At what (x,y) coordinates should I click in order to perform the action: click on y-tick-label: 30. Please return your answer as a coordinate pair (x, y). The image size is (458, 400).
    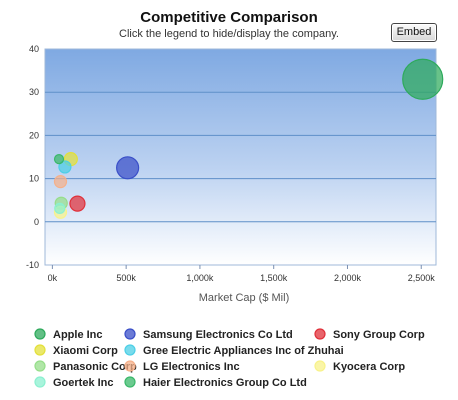
    Looking at the image, I should click on (34, 92).